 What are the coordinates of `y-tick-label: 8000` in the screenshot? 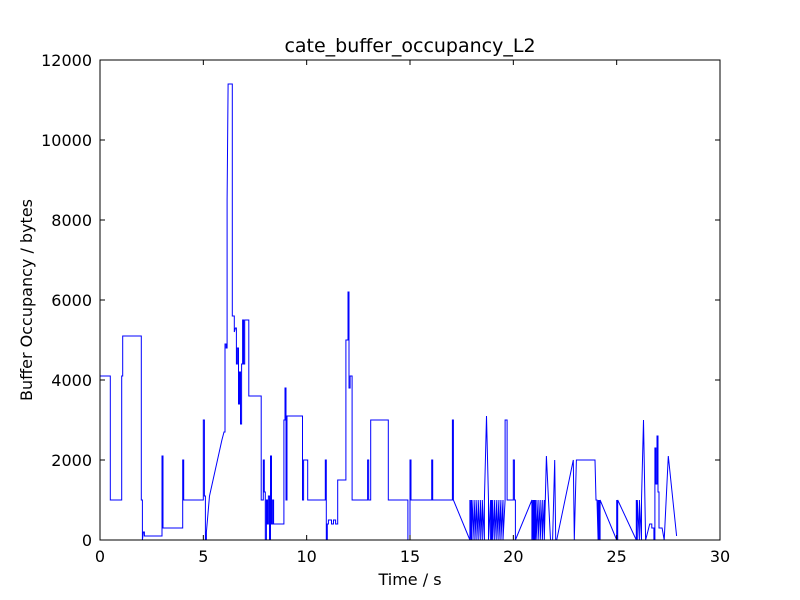 It's located at (71, 220).